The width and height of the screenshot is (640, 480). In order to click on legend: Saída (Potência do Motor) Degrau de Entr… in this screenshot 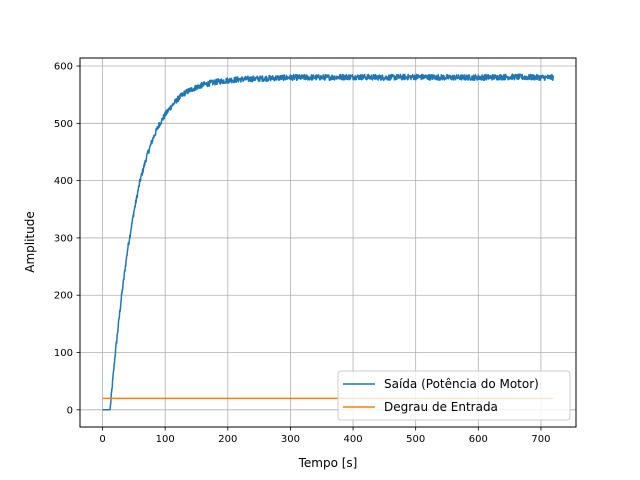, I will do `click(454, 395)`.